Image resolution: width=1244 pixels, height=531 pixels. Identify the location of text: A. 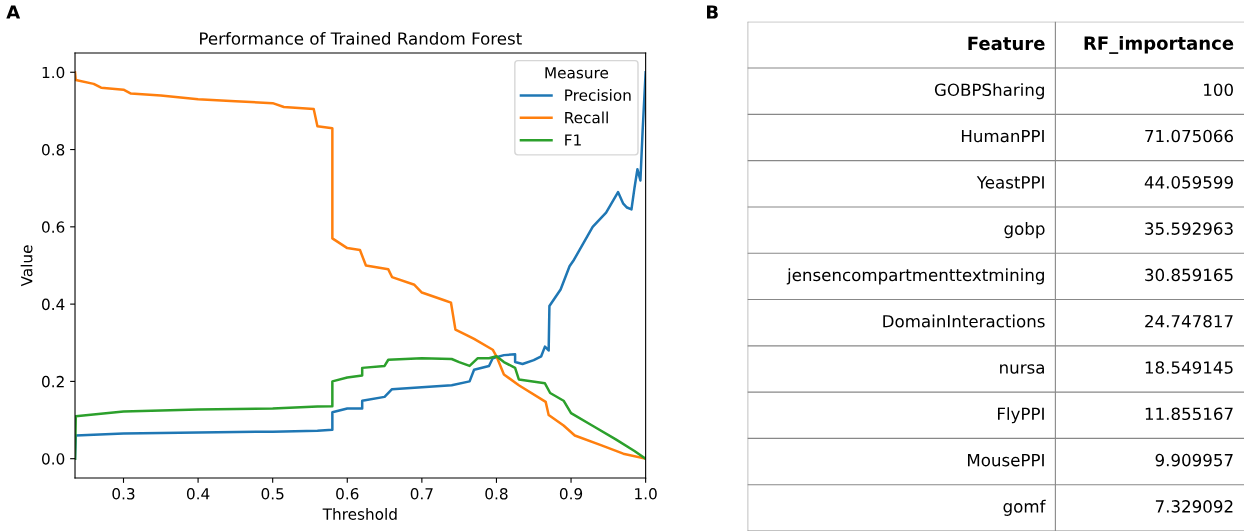
(13, 12).